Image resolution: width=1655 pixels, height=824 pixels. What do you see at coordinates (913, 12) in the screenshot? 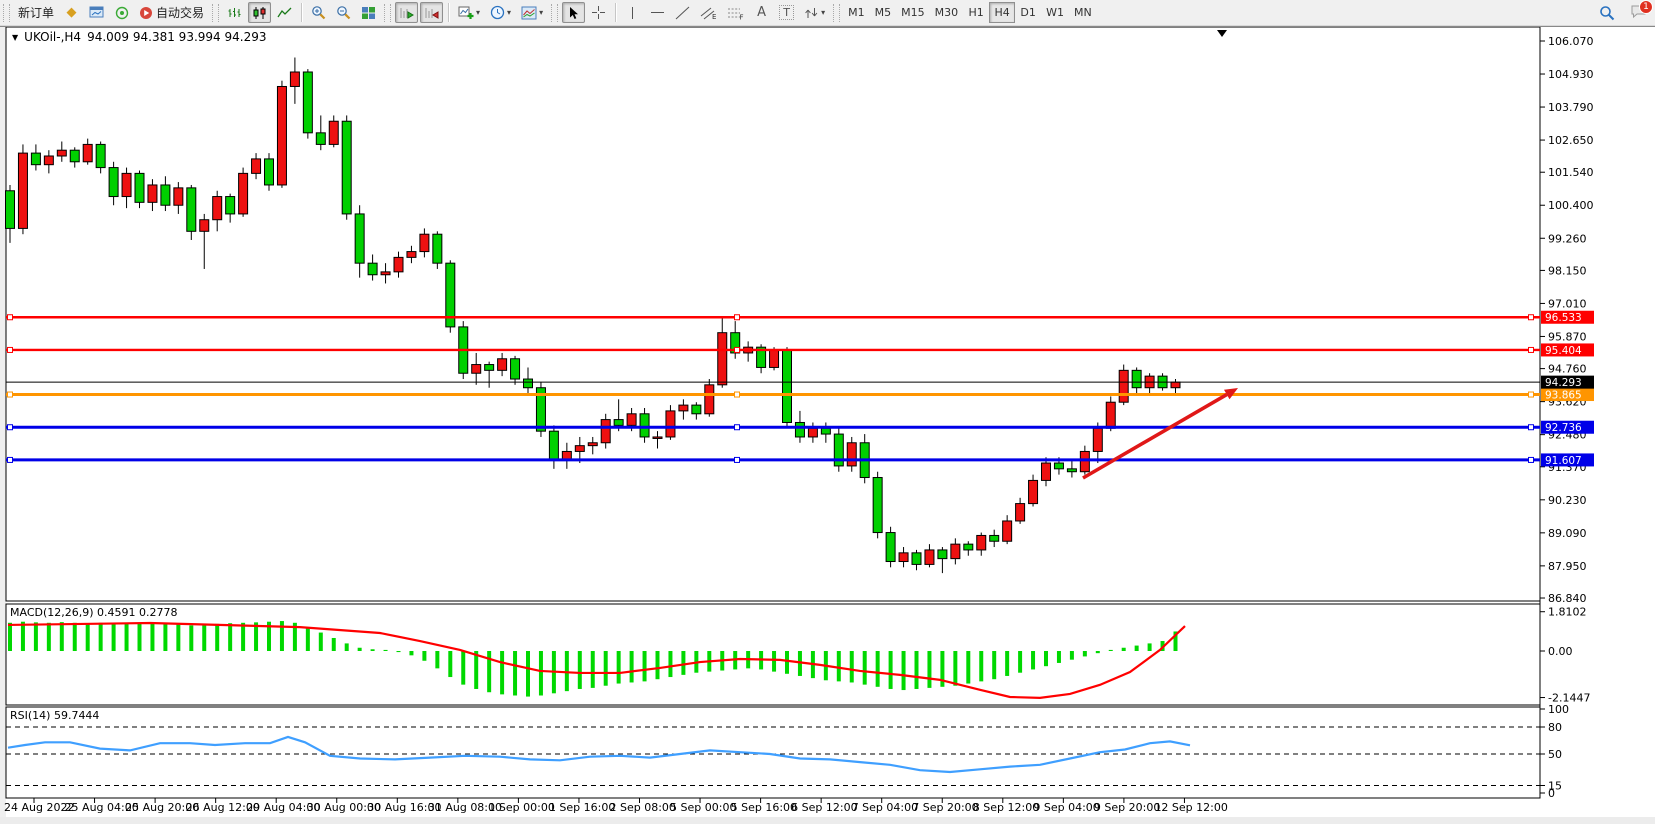
I see `timeframe-button-M15: M15` at bounding box center [913, 12].